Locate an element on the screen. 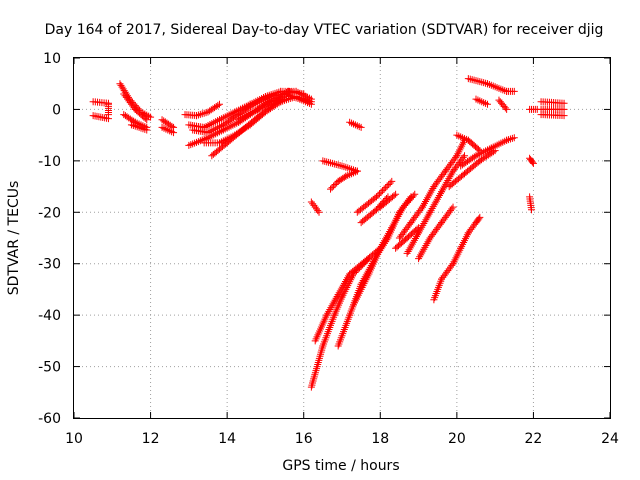  y-tick-label: 10 is located at coordinates (52, 59).